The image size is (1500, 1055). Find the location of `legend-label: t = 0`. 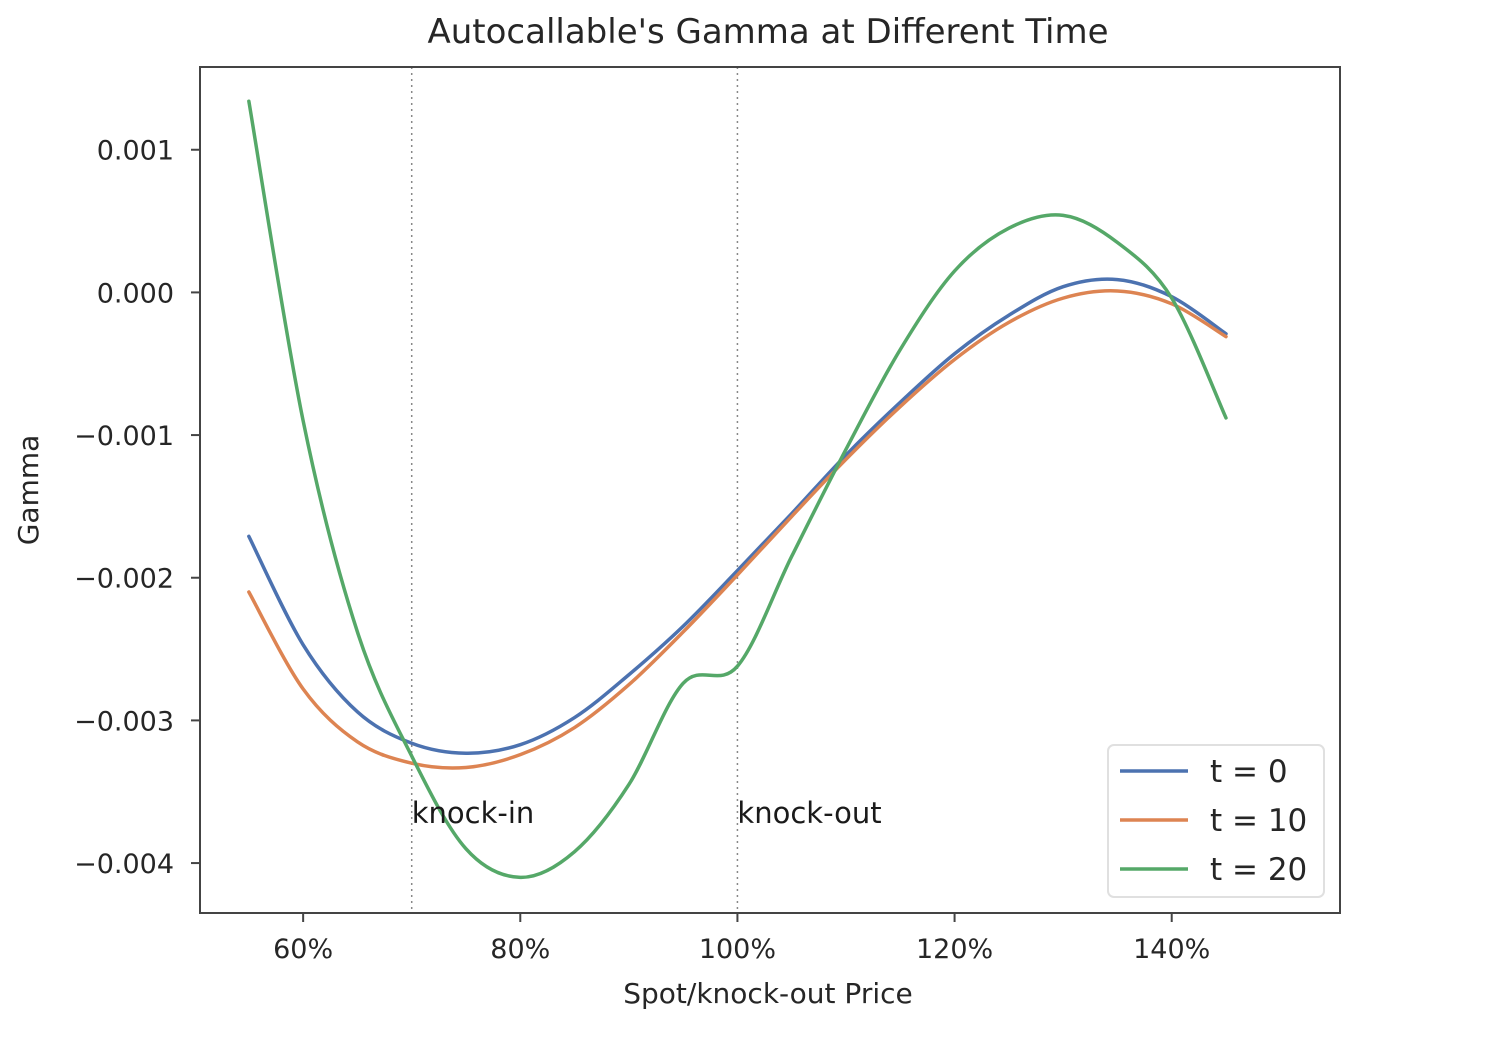

legend-label: t = 0 is located at coordinates (1249, 772).